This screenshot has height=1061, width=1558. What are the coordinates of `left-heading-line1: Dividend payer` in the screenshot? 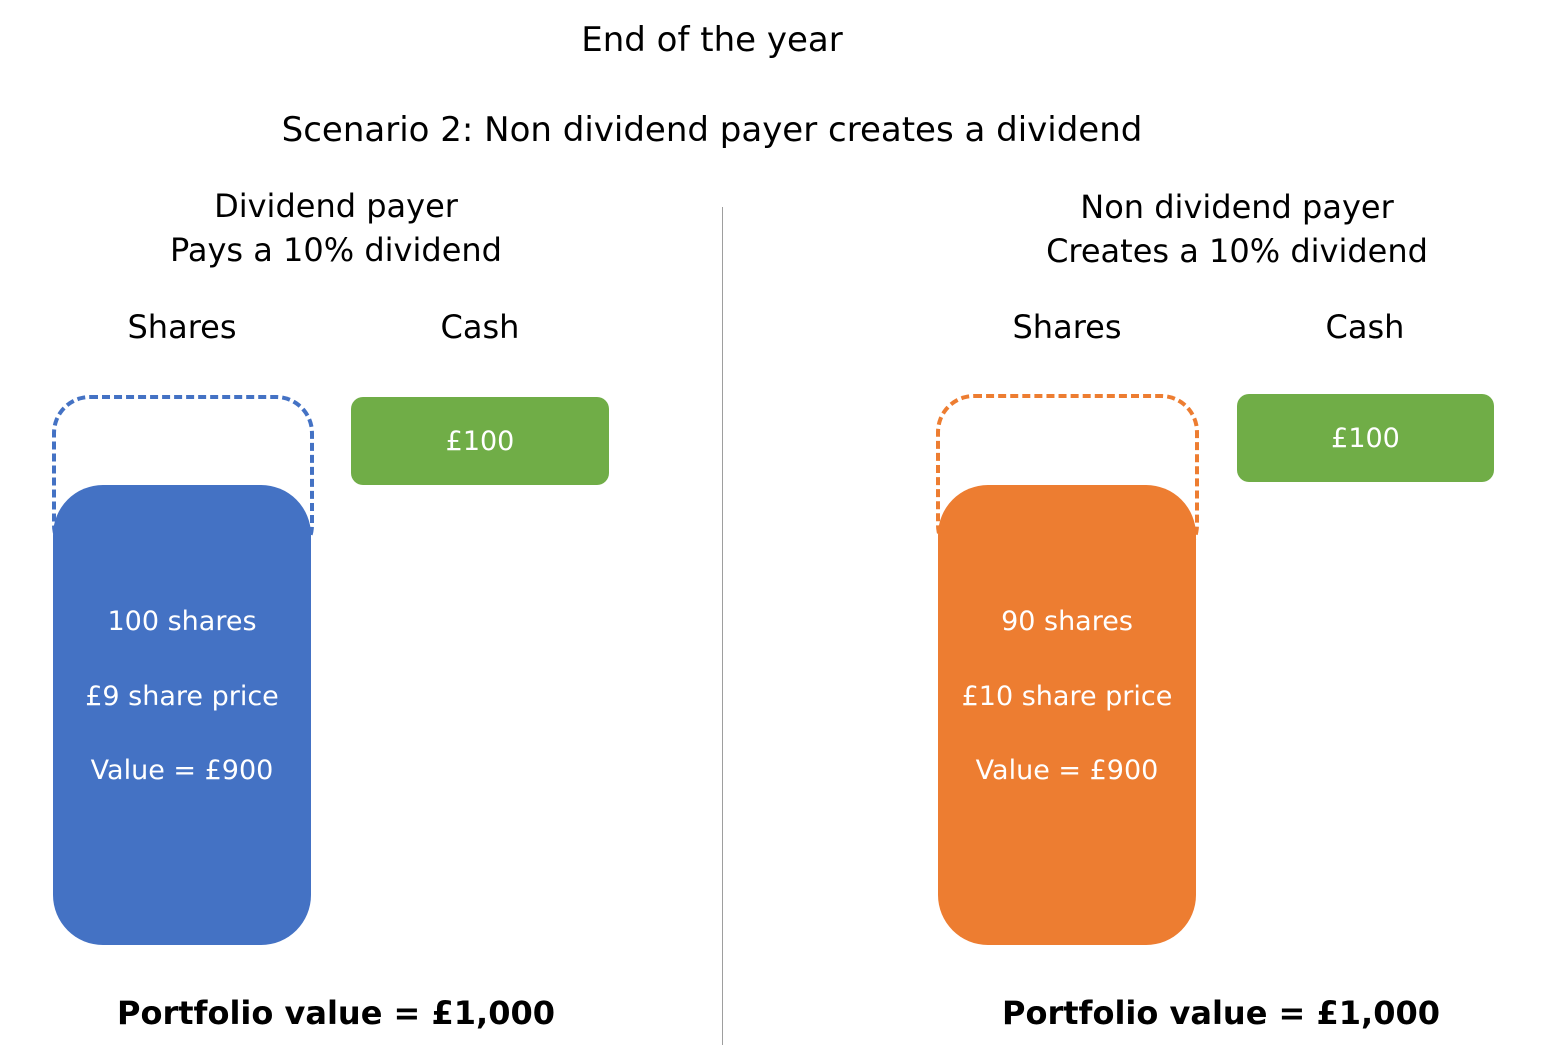 It's located at (336, 206).